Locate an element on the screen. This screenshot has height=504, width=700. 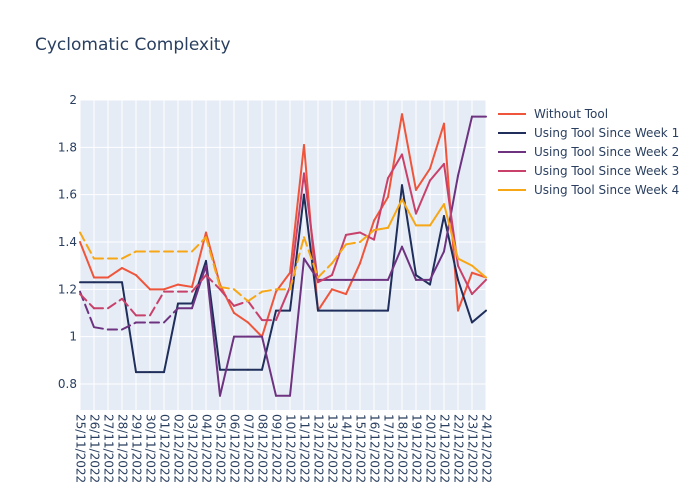
y-tick-label: 1.8 is located at coordinates (67, 147).